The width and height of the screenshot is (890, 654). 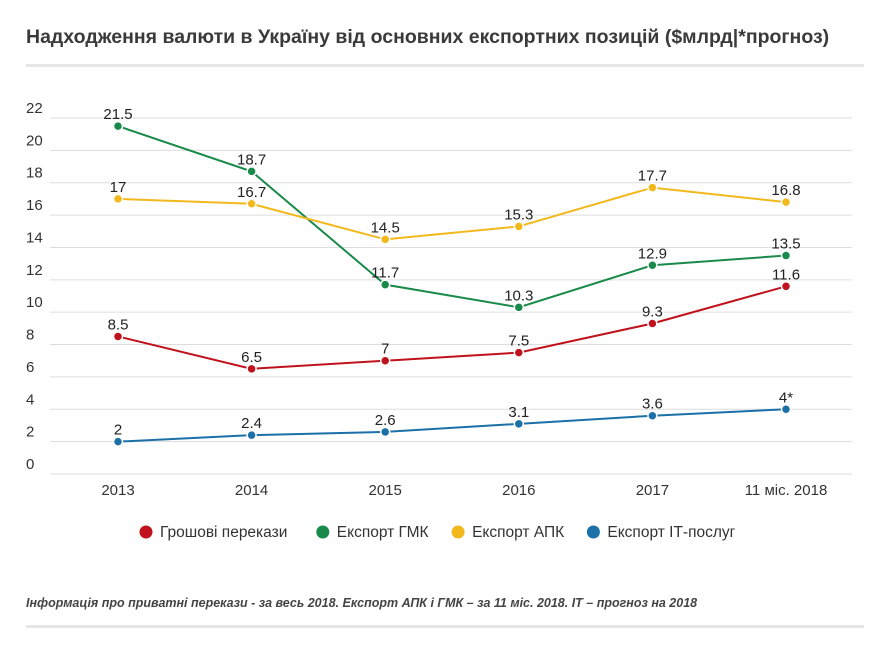 I want to click on data-label: 17.7, so click(x=652, y=176).